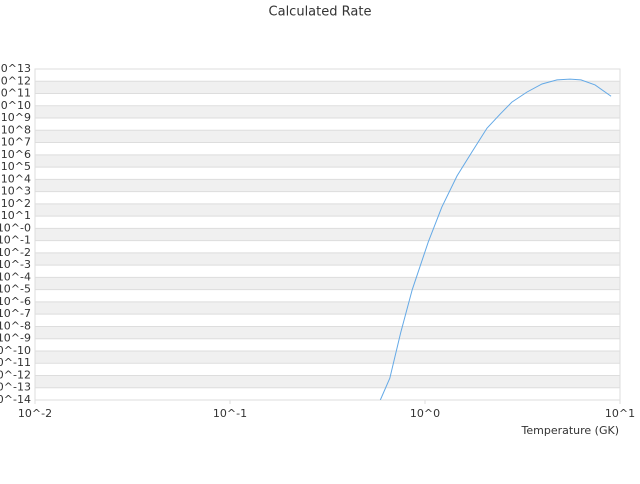 This screenshot has height=484, width=640. Describe the element at coordinates (16, 129) in the screenshot. I see `y-tick-label: 10^8` at that location.